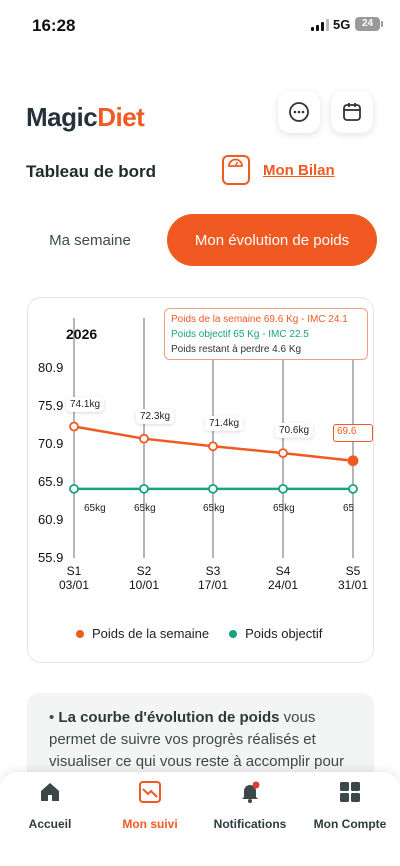 Image resolution: width=400 pixels, height=866 pixels. Describe the element at coordinates (85, 404) in the screenshot. I see `data-label-week: 74.1kg` at that location.